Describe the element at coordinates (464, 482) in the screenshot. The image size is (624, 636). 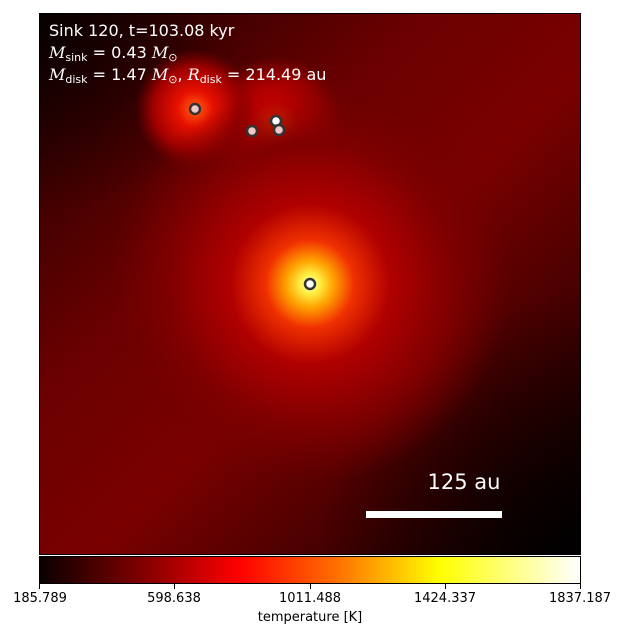
I see `scalebar-label: 125 au` at that location.